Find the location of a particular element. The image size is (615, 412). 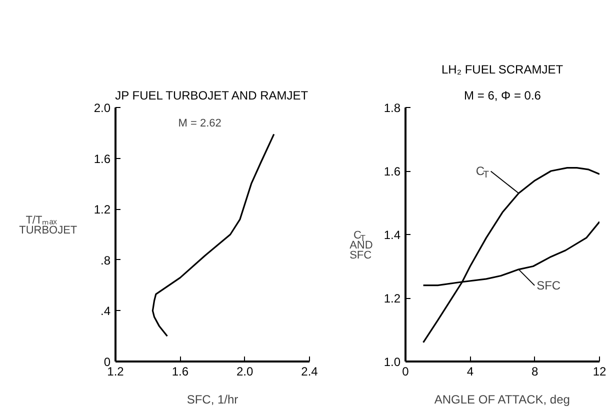

y-tick-label: 2.0 is located at coordinates (102, 108).